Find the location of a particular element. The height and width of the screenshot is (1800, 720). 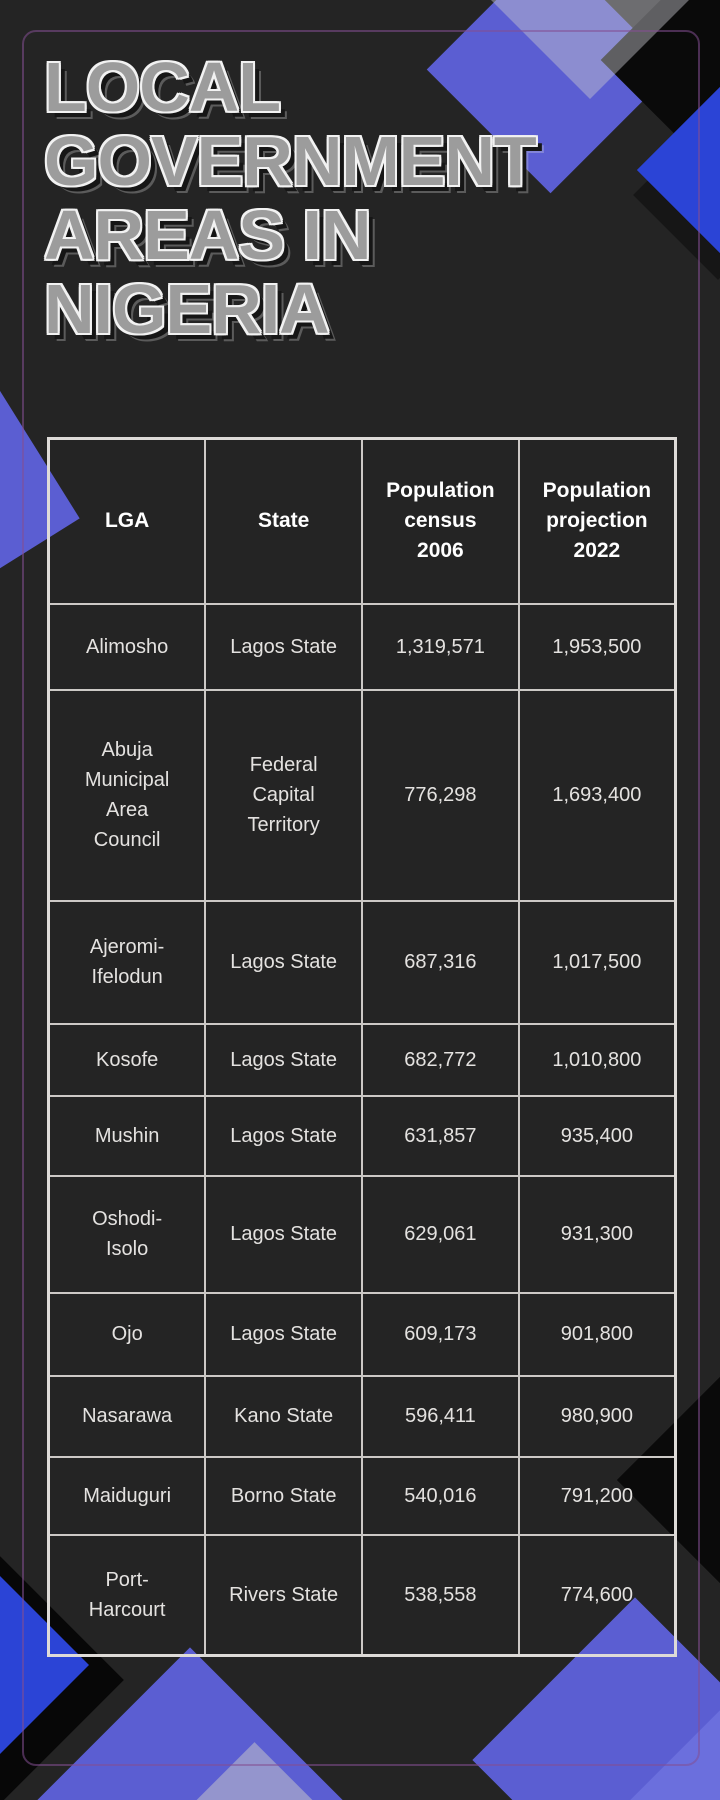

title-line-4: NIGERIA is located at coordinates (187, 309).